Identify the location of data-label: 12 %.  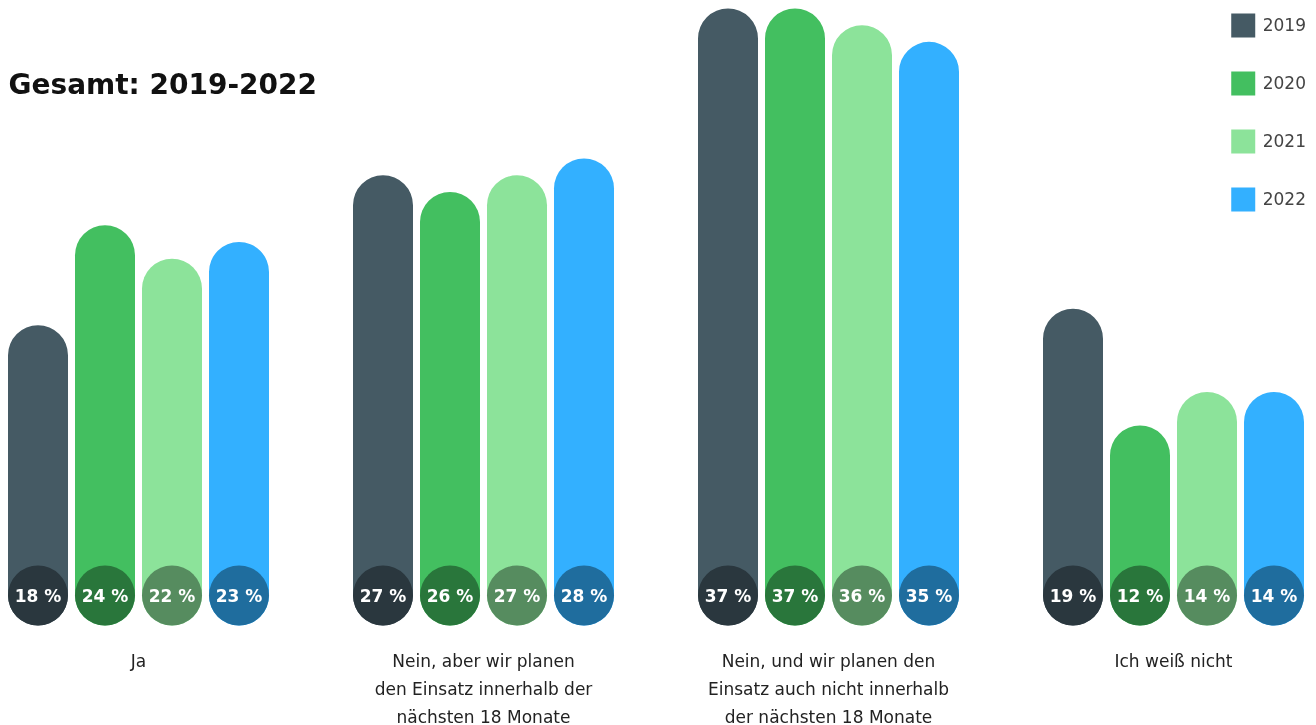
(1140, 595).